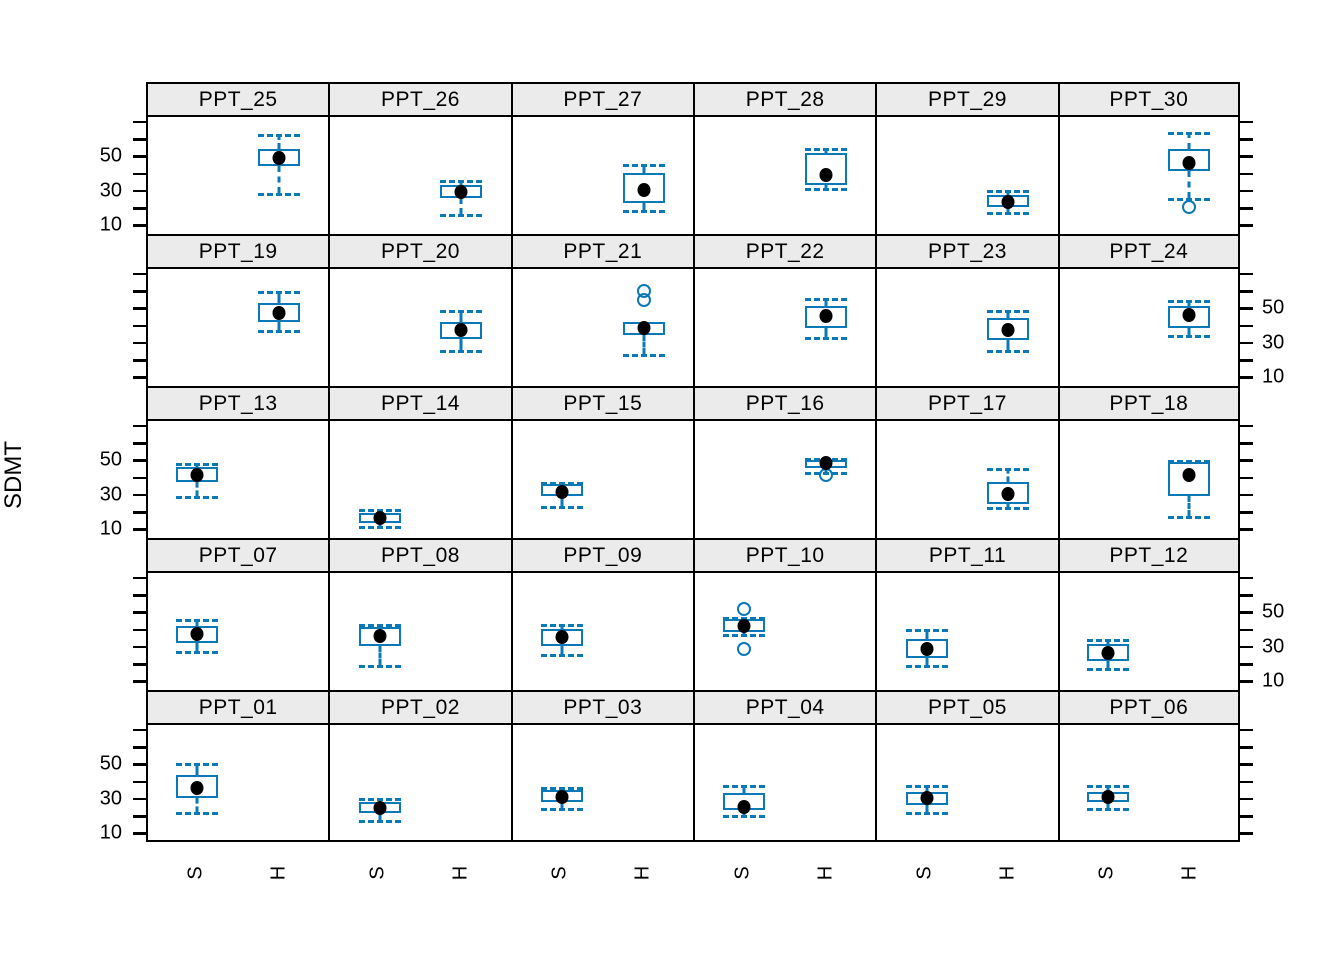  I want to click on panel-strip: PPT_28, so click(784, 98).